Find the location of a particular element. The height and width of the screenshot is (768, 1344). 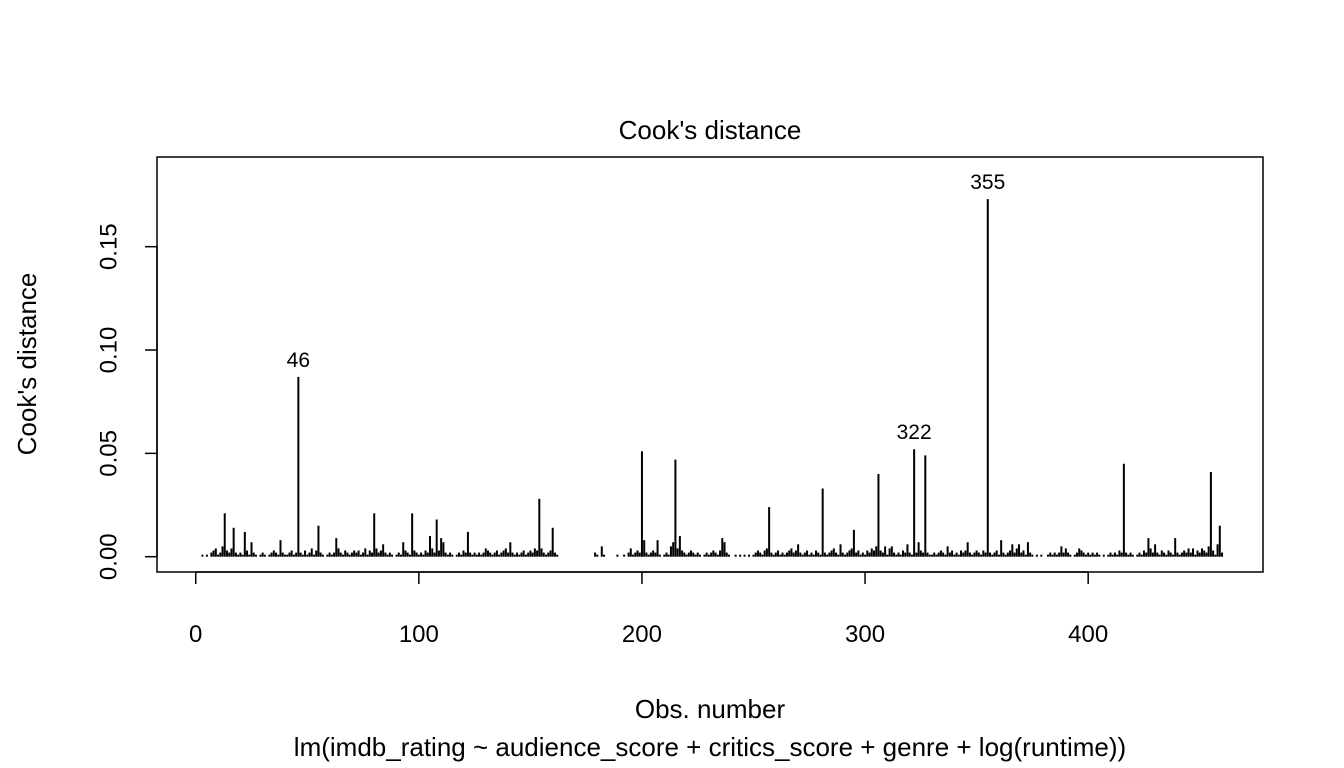

chart-title: Cook's distance is located at coordinates (710, 130).